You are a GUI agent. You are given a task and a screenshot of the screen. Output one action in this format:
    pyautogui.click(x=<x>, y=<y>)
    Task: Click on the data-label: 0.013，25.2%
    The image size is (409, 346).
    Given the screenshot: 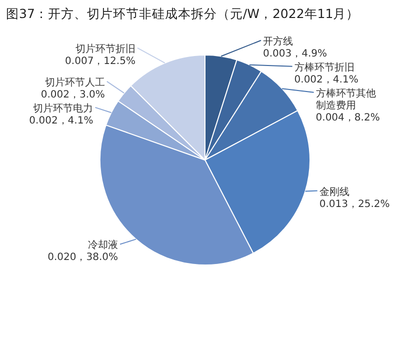 What is the action you would take?
    pyautogui.click(x=354, y=204)
    